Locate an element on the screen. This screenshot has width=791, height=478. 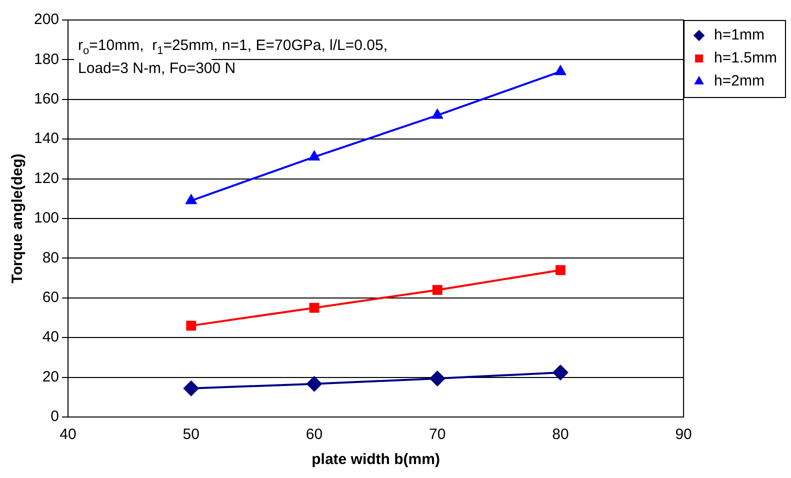
y-tick-label: 120 is located at coordinates (47, 178).